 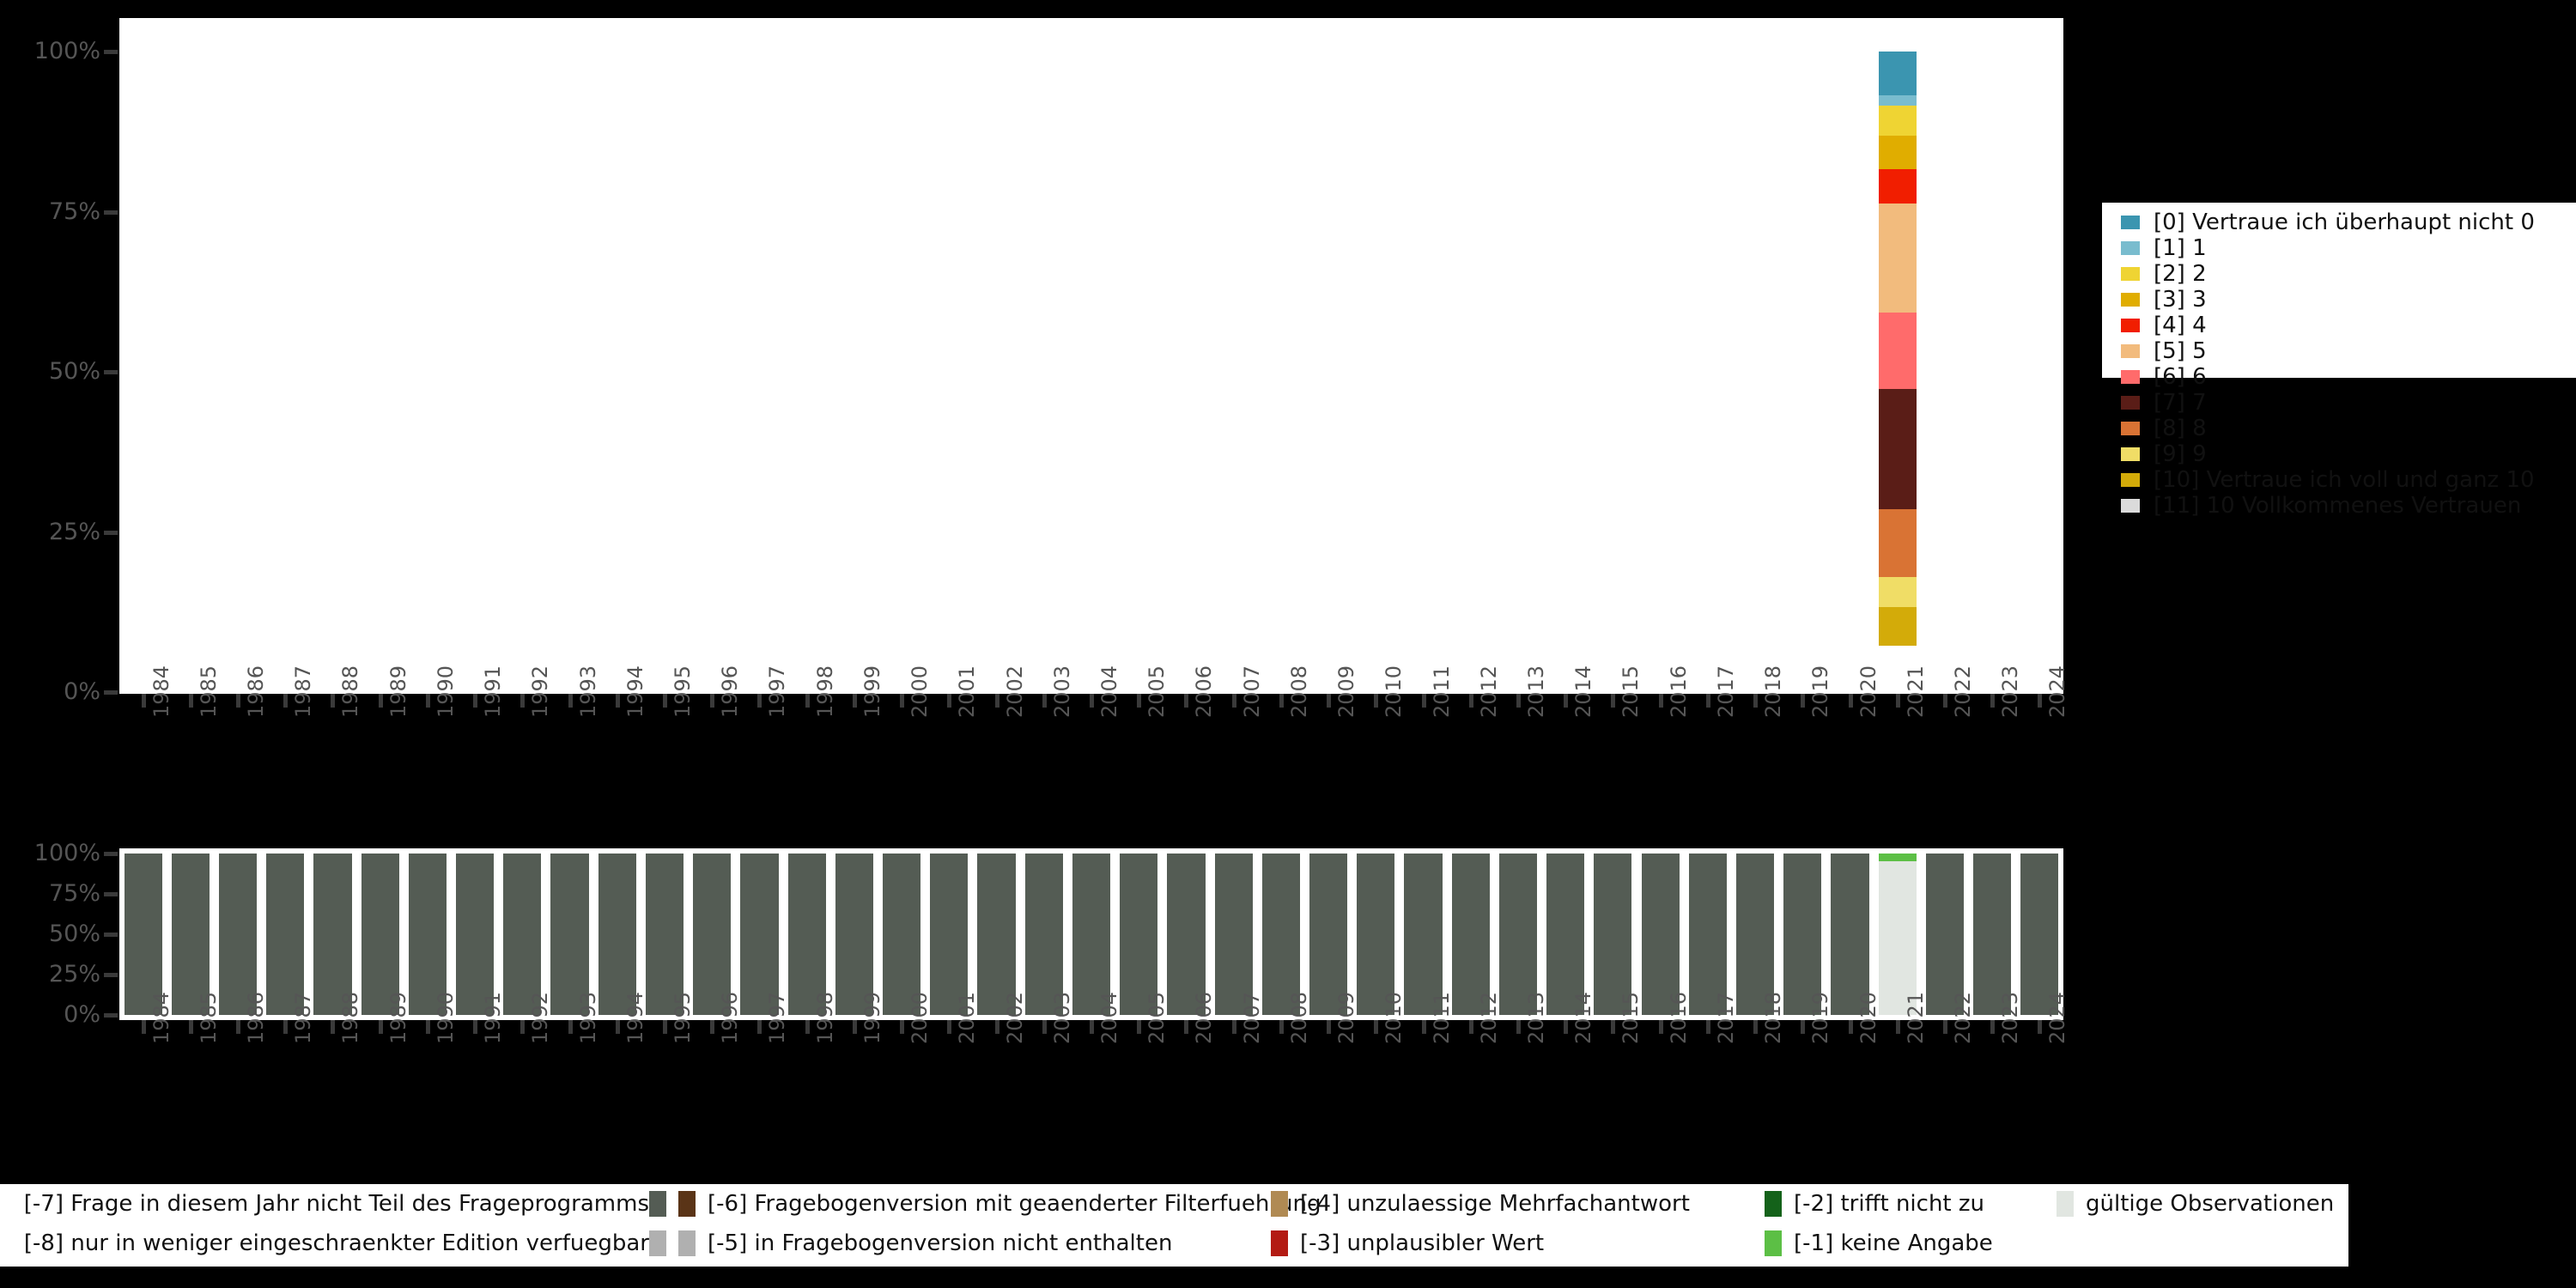 I want to click on legend-item: [1] 1, so click(x=2164, y=248).